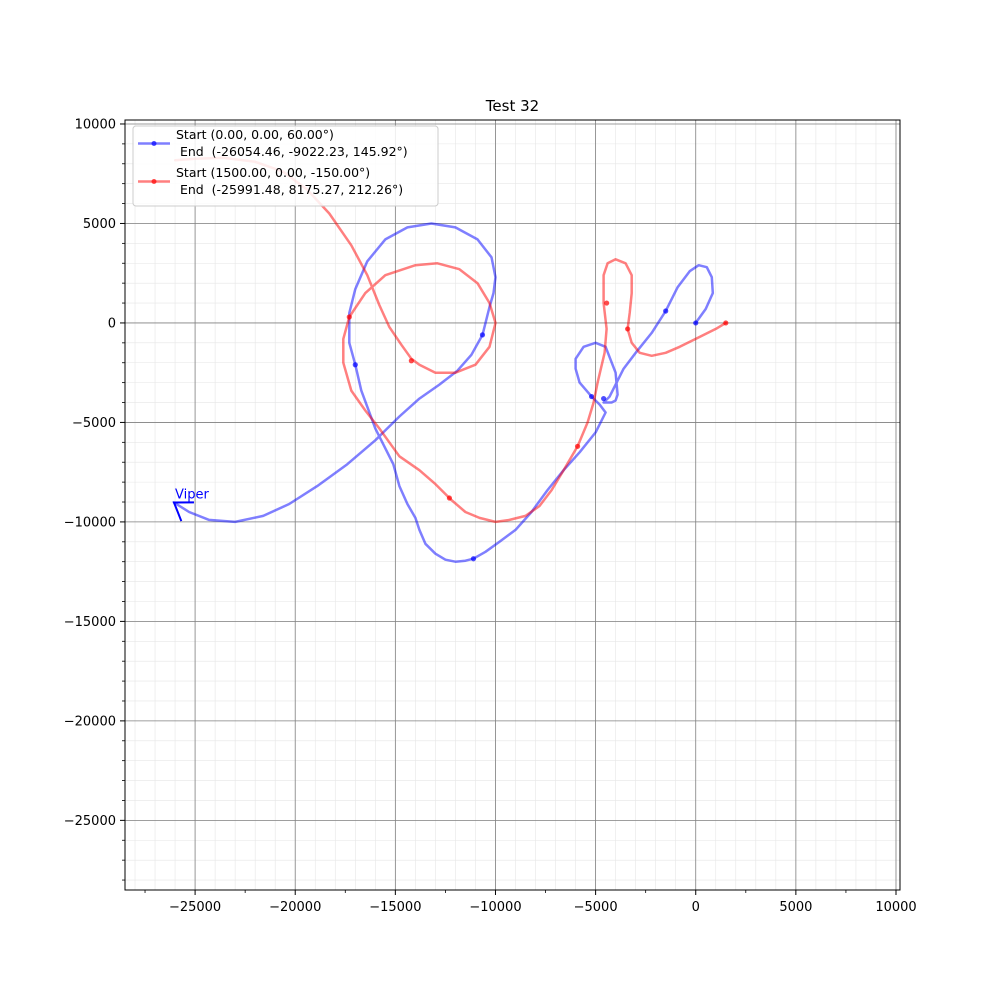  Describe the element at coordinates (273, 172) in the screenshot. I see `legend-label-series-2-start: Start (1500.00, 0.00, -150.00°)` at that location.